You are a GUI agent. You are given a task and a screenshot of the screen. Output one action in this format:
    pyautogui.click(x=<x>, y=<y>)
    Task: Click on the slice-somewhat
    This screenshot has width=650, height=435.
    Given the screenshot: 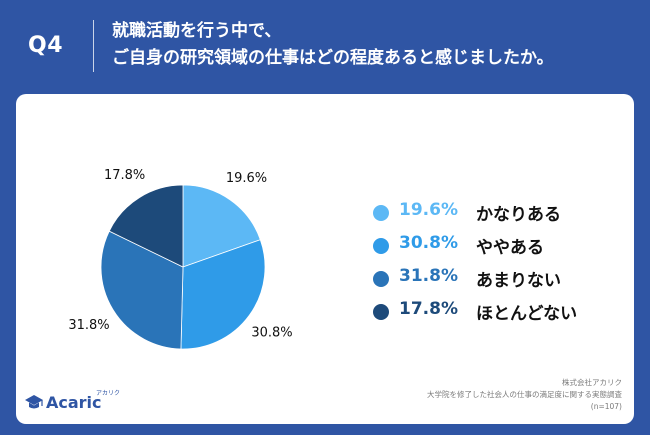 What is the action you would take?
    pyautogui.click(x=223, y=294)
    